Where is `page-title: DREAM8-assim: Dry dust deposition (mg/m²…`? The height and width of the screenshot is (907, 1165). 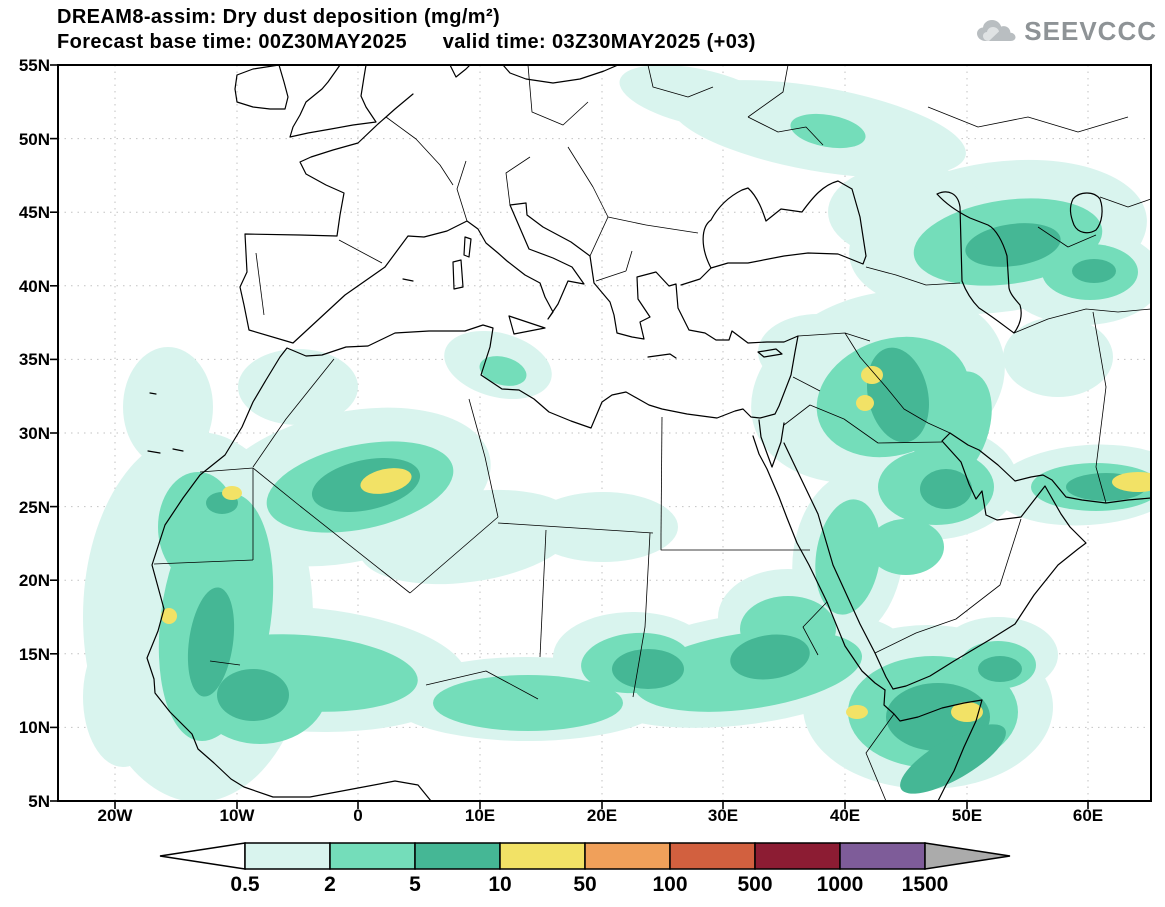
page-title: DREAM8-assim: Dry dust deposition (mg/m²… is located at coordinates (279, 17).